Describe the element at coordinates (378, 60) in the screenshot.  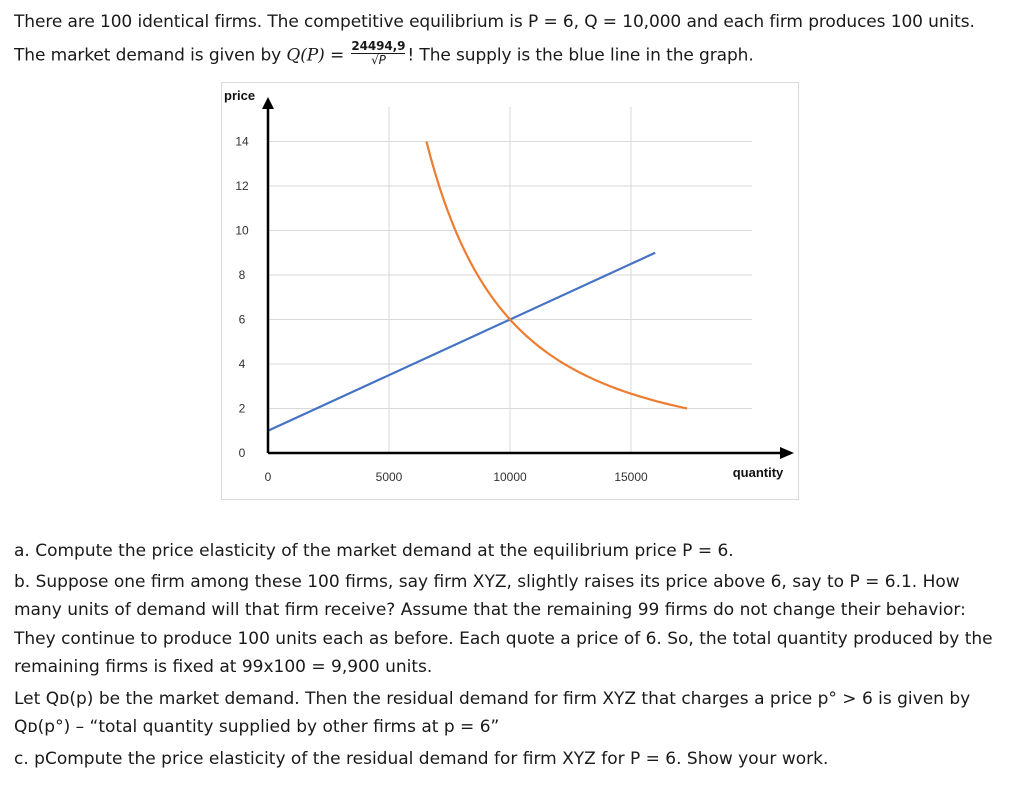
I see `fraction-denominator: √P` at that location.